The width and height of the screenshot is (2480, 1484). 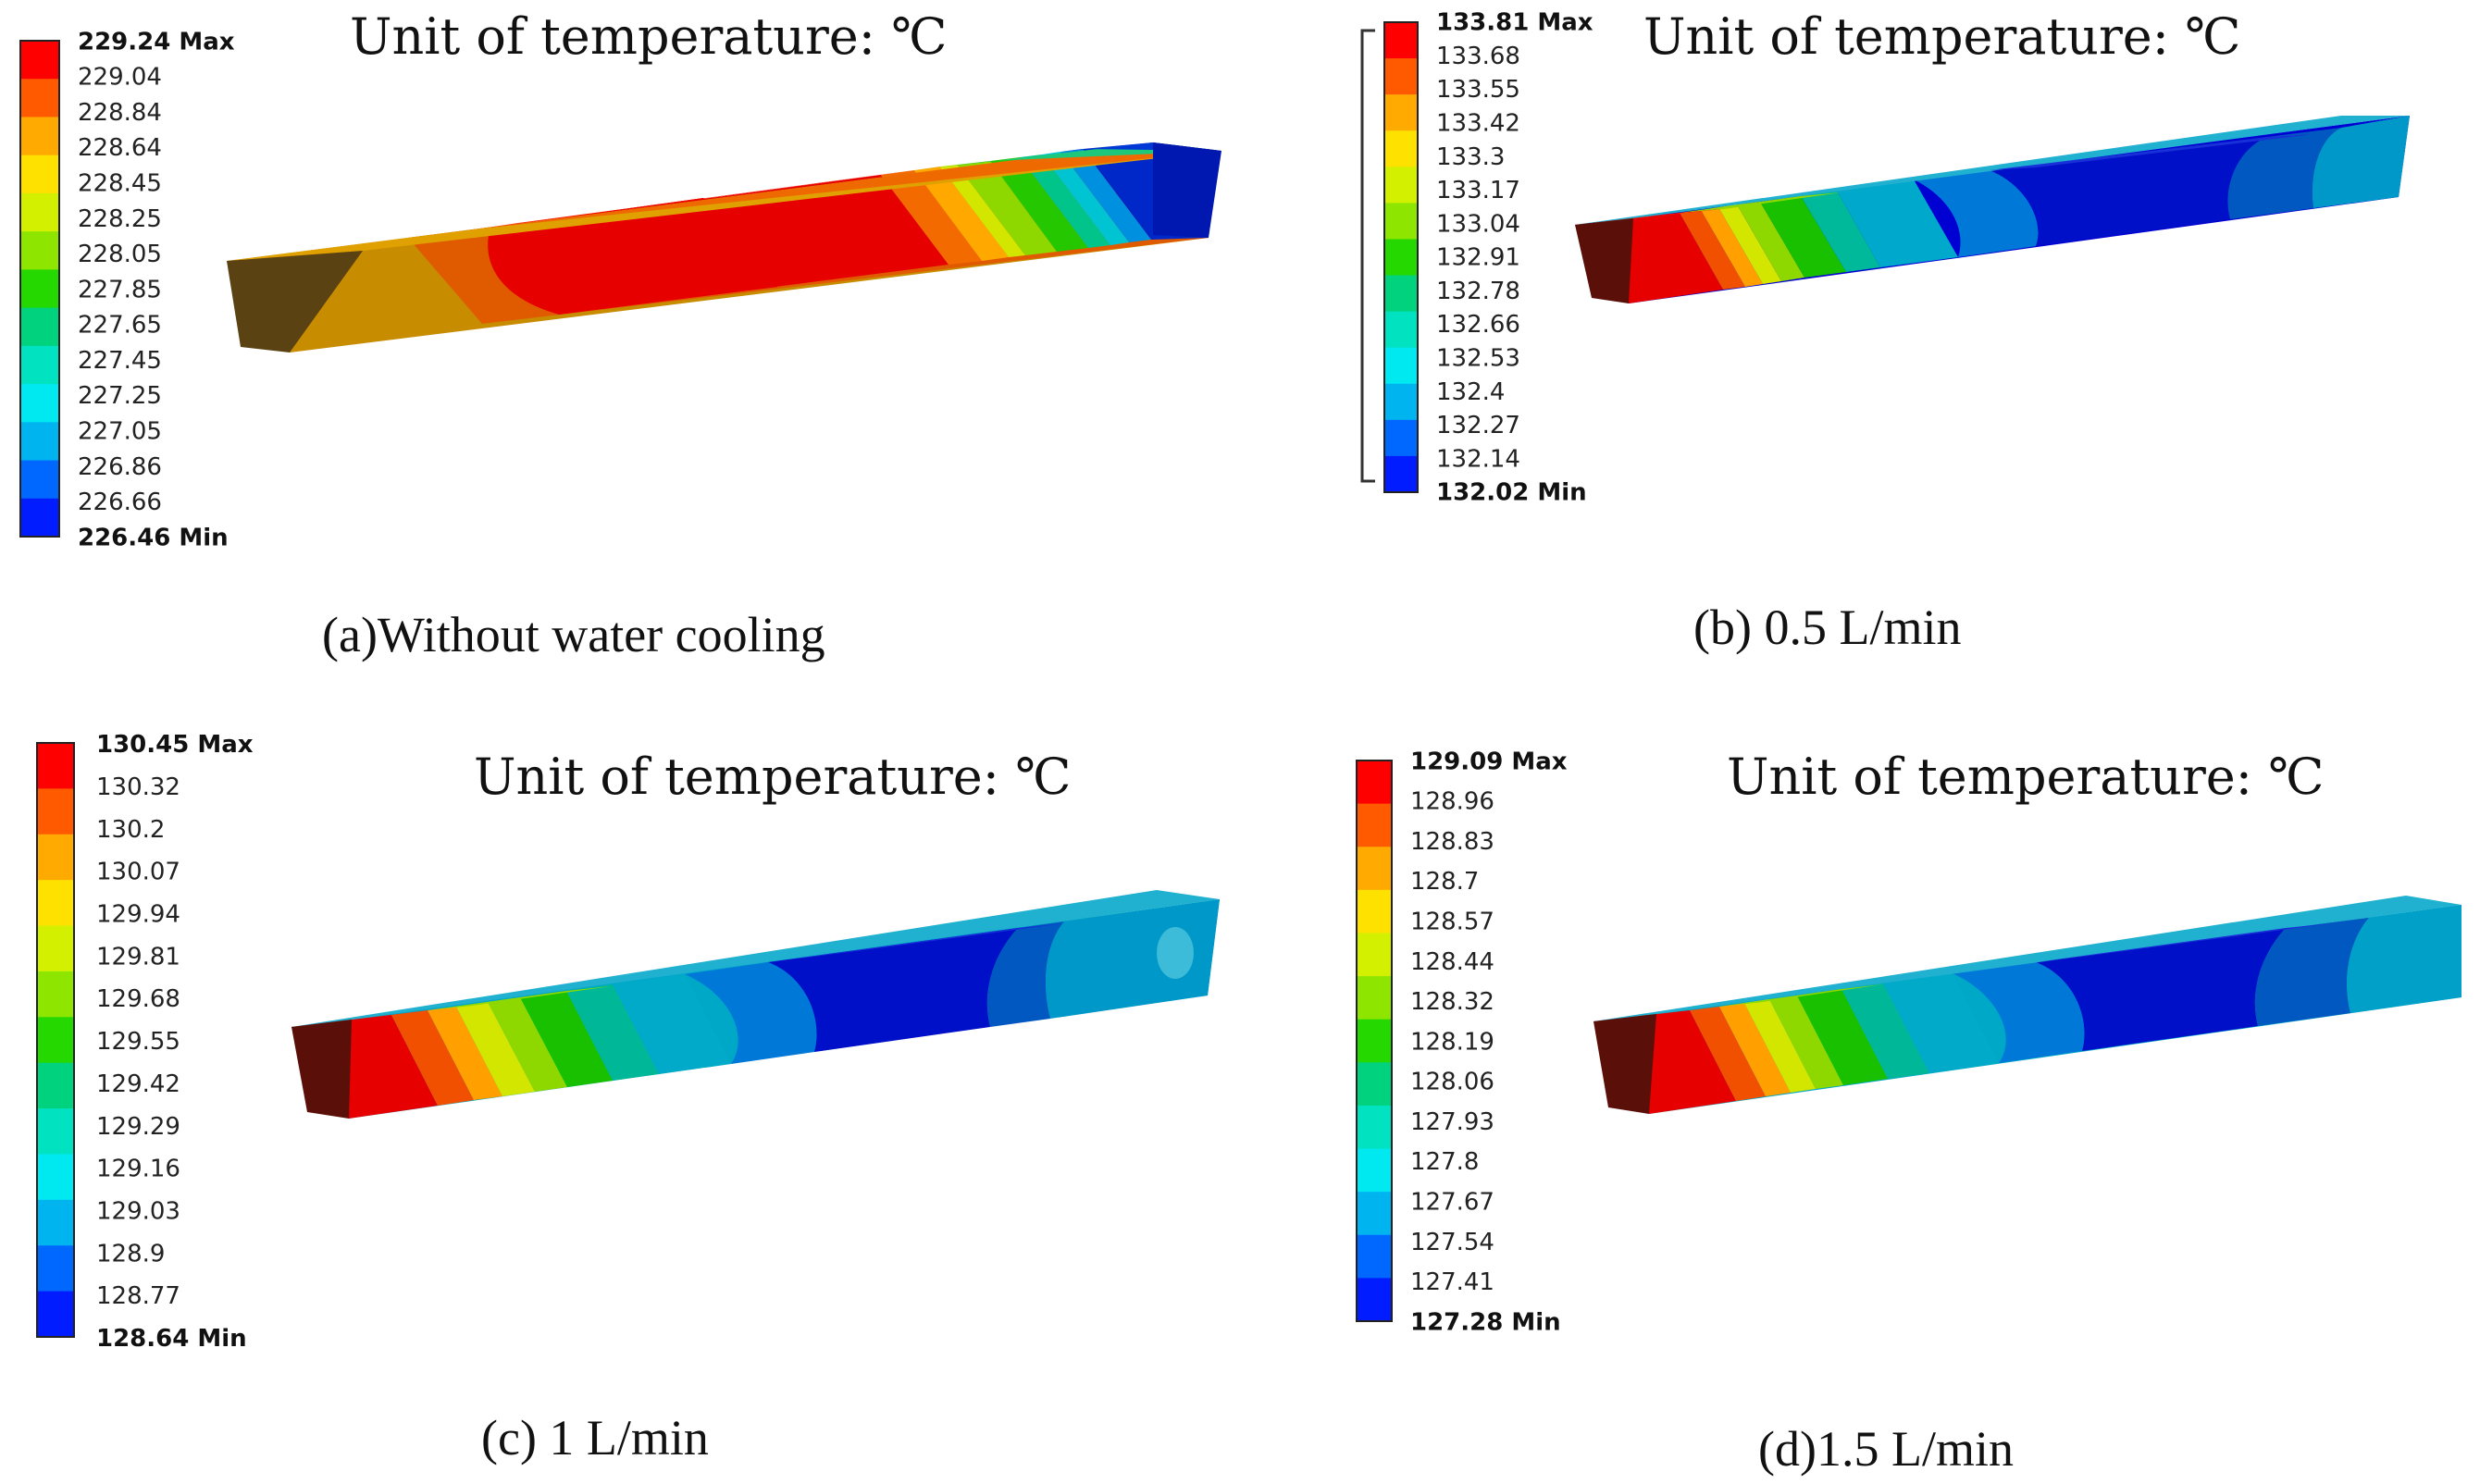 What do you see at coordinates (138, 915) in the screenshot?
I see `legend-tick-label: 129.94` at bounding box center [138, 915].